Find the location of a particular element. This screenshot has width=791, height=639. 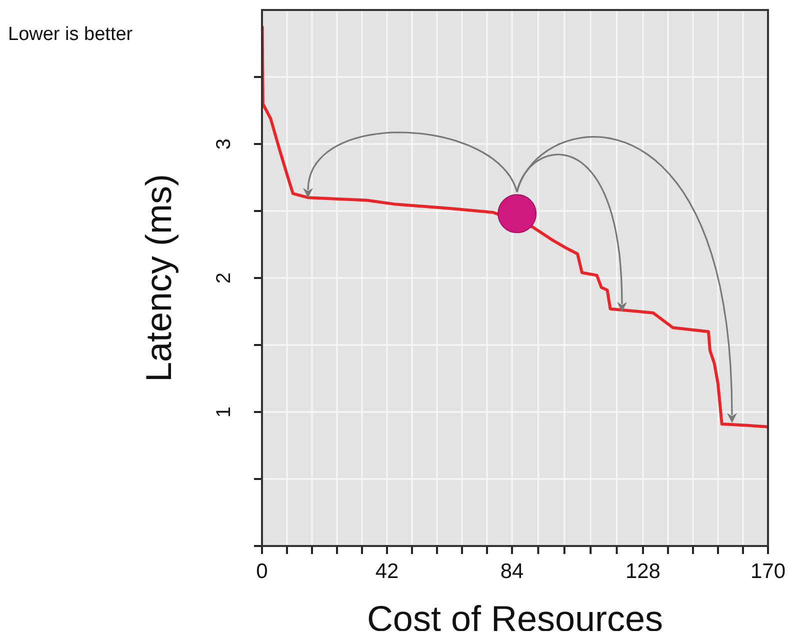

x-tick-label: 42 is located at coordinates (387, 571).